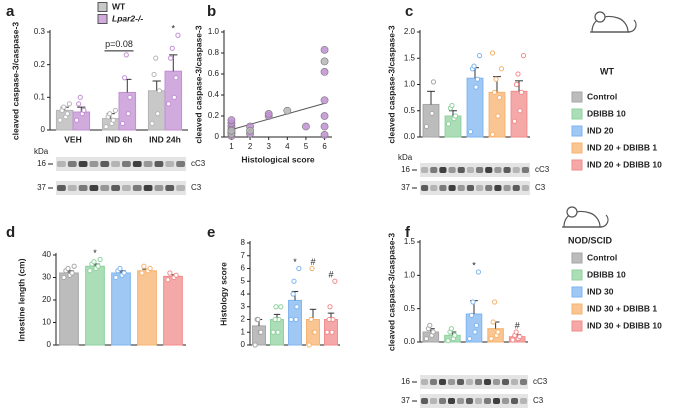  What do you see at coordinates (119, 44) in the screenshot?
I see `annotation: p=0.08` at bounding box center [119, 44].